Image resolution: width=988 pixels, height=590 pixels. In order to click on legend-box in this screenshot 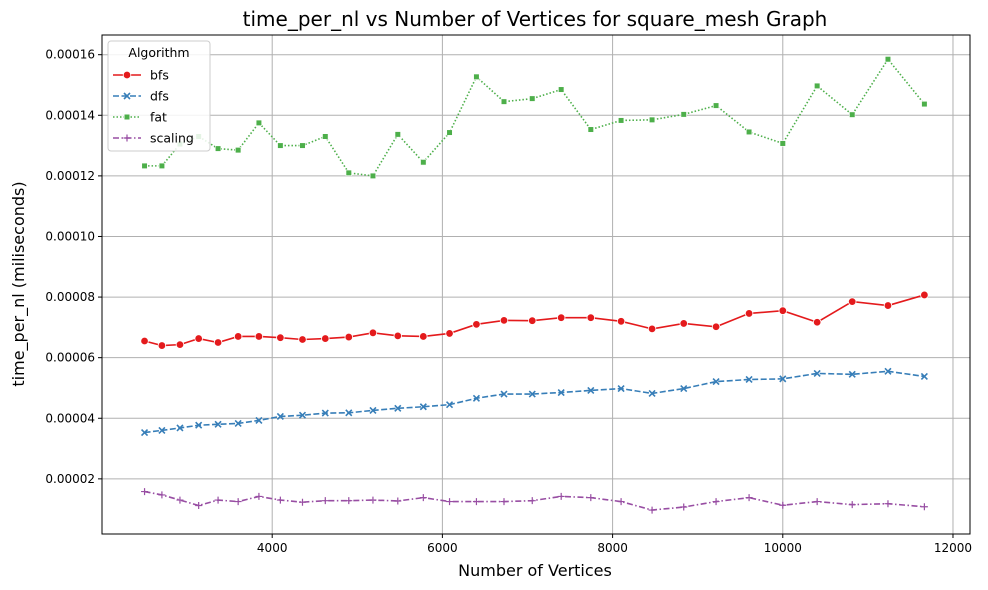, I will do `click(159, 96)`.